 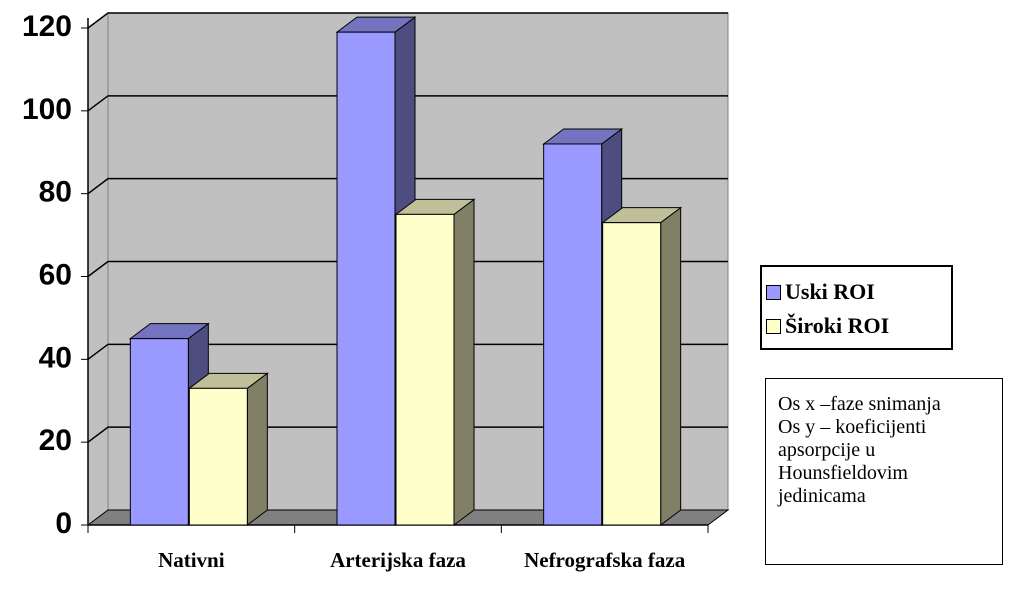 What do you see at coordinates (398, 560) in the screenshot?
I see `x-tick-label: Arterijska faza` at bounding box center [398, 560].